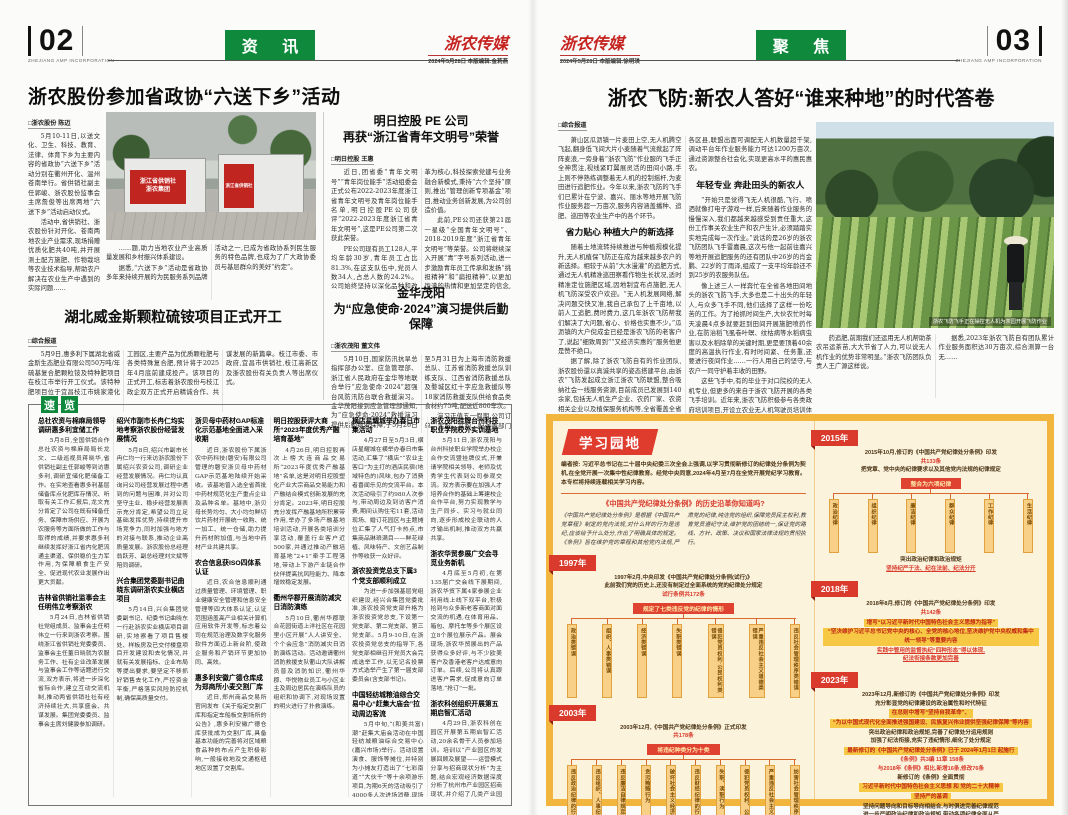  I want to click on violation-category: 组织、人事类错误, so click(607, 660).